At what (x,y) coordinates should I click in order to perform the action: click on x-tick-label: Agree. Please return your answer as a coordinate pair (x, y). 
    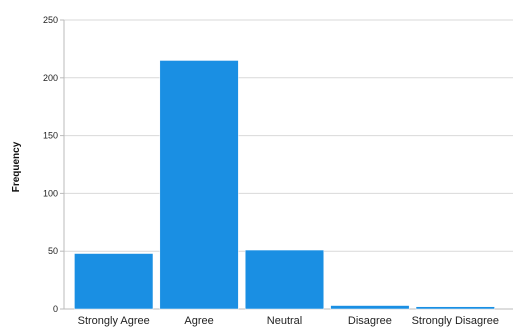
    Looking at the image, I should click on (198, 321).